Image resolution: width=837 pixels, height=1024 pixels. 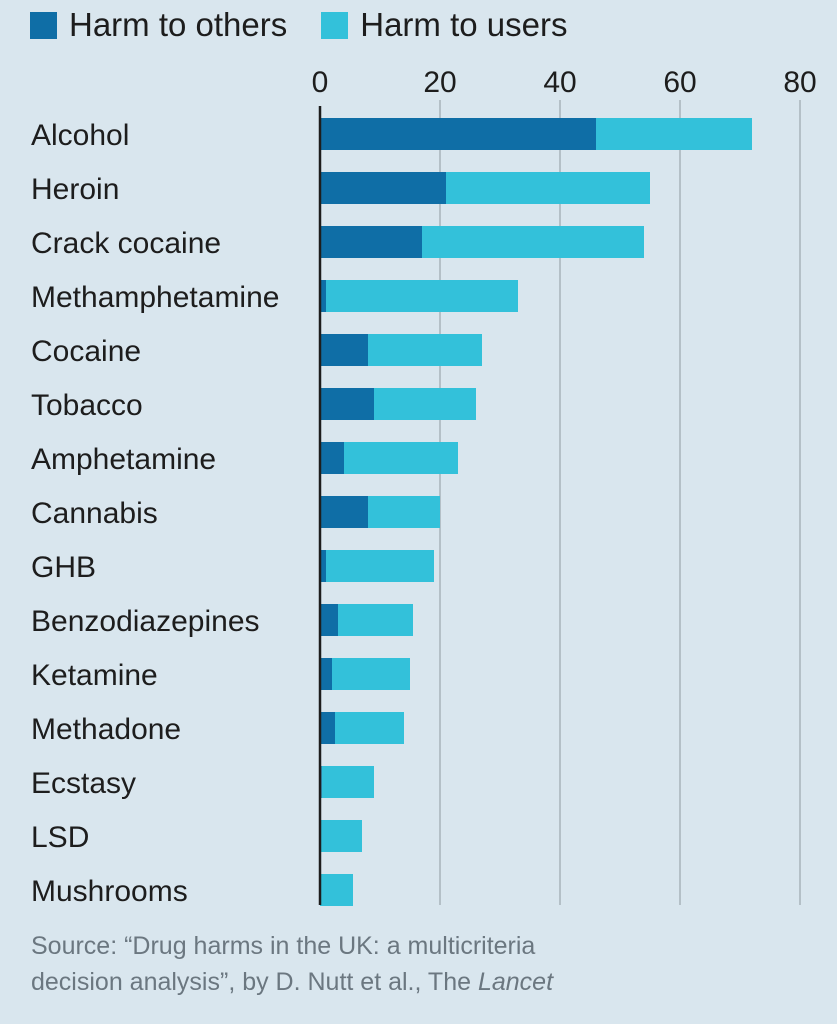 I want to click on legend-item-harm-to-others: Harm to others, so click(x=158, y=25).